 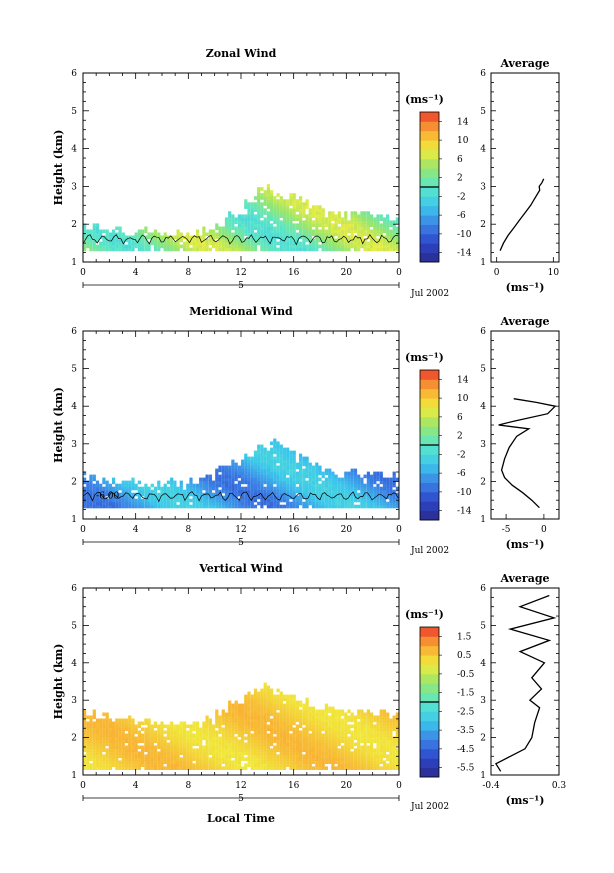 I want to click on colorbar-segment, so click(x=429, y=772).